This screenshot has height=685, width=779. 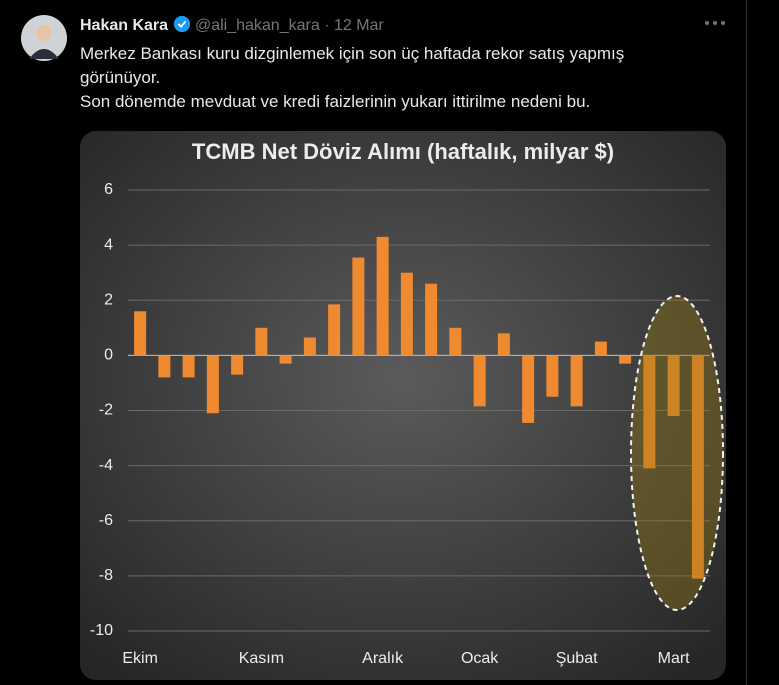 What do you see at coordinates (257, 25) in the screenshot?
I see `handle: @ali_hakan_kara` at bounding box center [257, 25].